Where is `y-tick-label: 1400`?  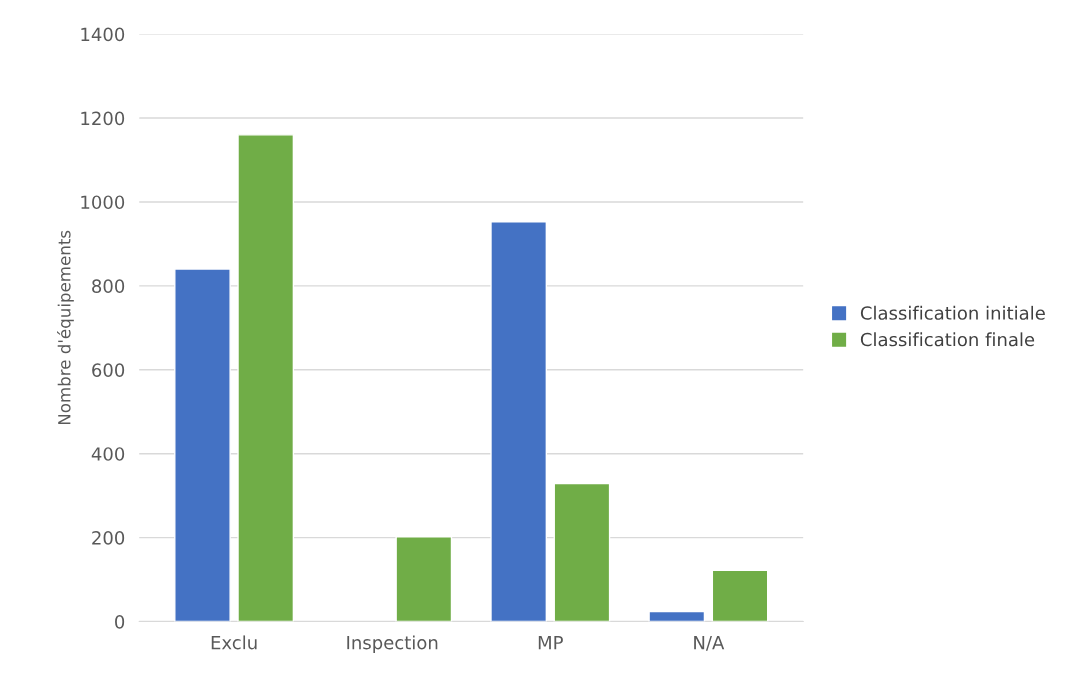 y-tick-label: 1400 is located at coordinates (103, 34).